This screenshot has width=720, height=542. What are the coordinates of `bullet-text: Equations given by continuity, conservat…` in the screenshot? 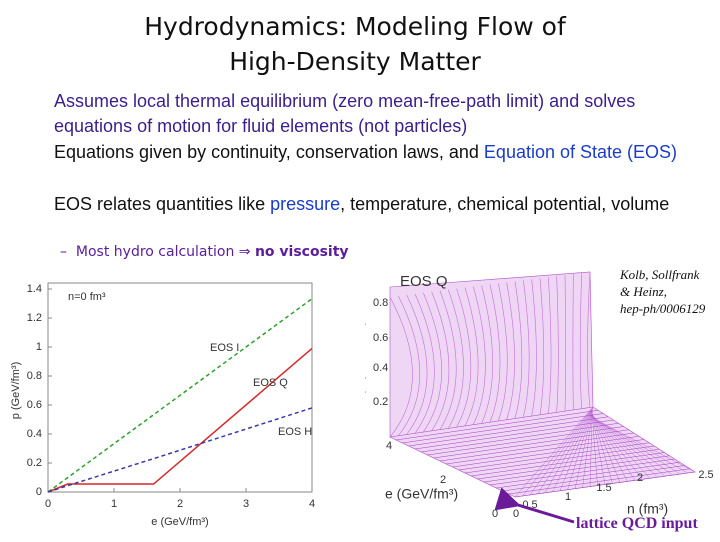 It's located at (269, 152).